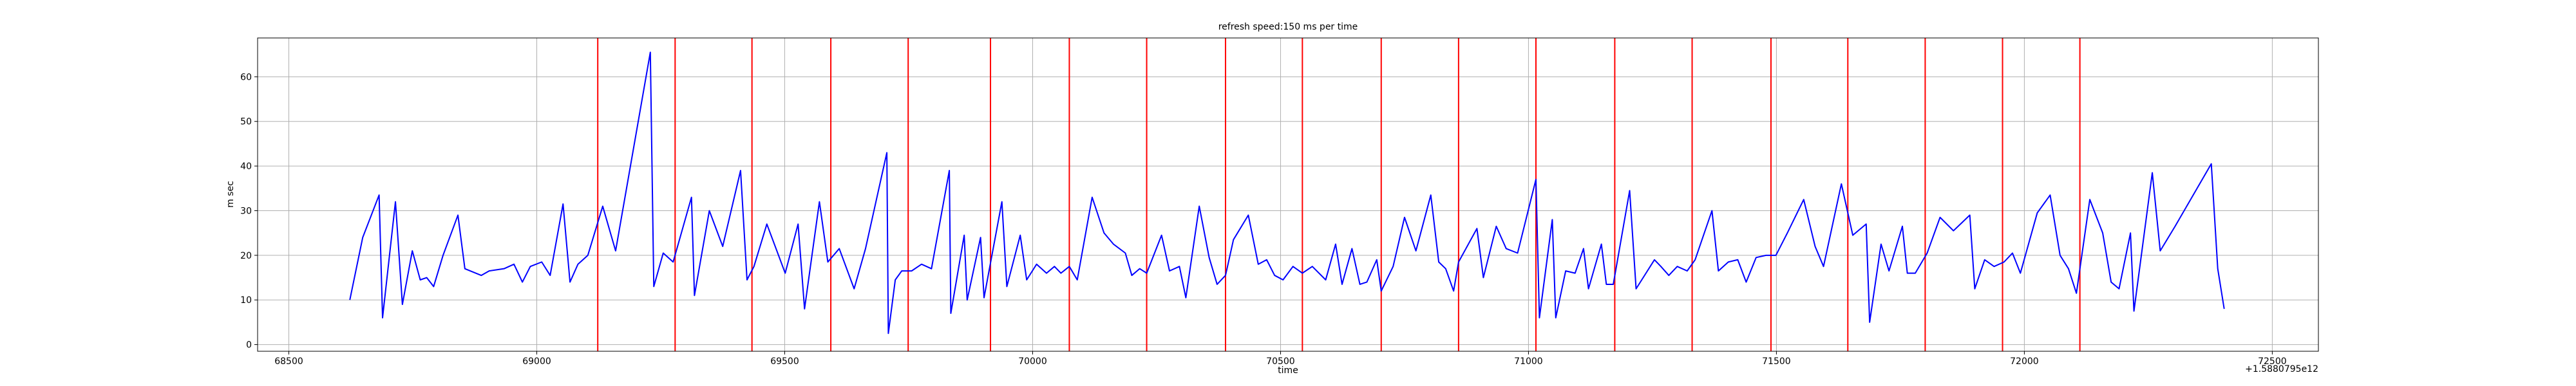 The image size is (2576, 386). I want to click on chart-title: refresh speed:150 ms per time, so click(1288, 27).